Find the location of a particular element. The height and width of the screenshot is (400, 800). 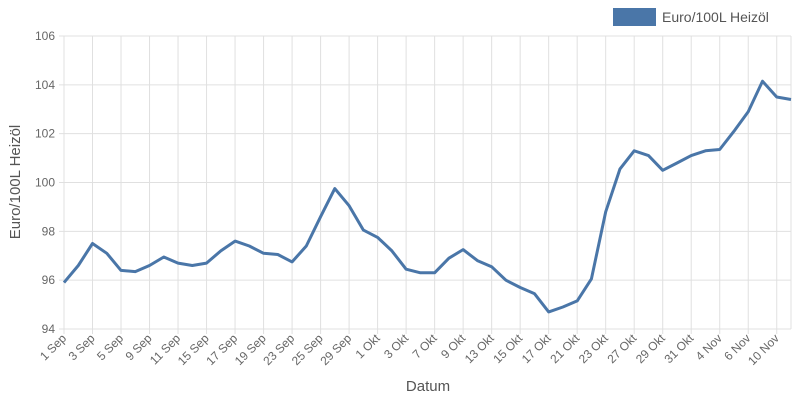

y-tick-label: 98 is located at coordinates (49, 231).